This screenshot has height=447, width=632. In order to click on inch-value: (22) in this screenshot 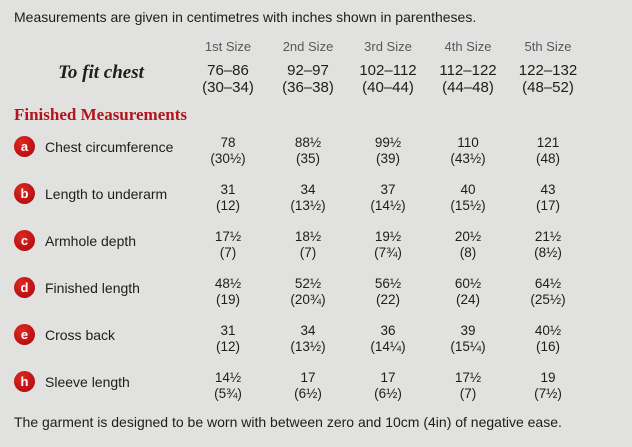, I will do `click(387, 299)`.